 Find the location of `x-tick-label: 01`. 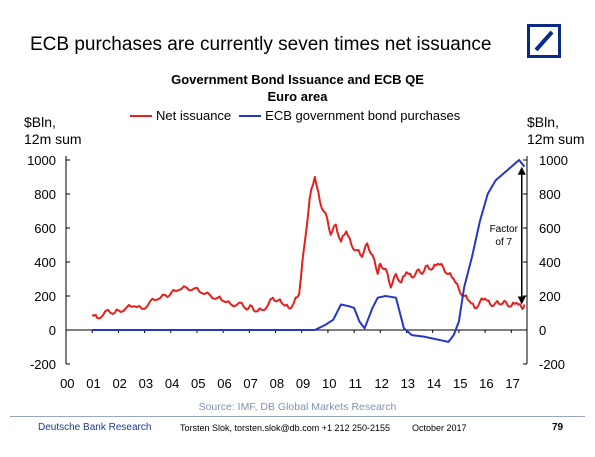

x-tick-label: 01 is located at coordinates (93, 383).